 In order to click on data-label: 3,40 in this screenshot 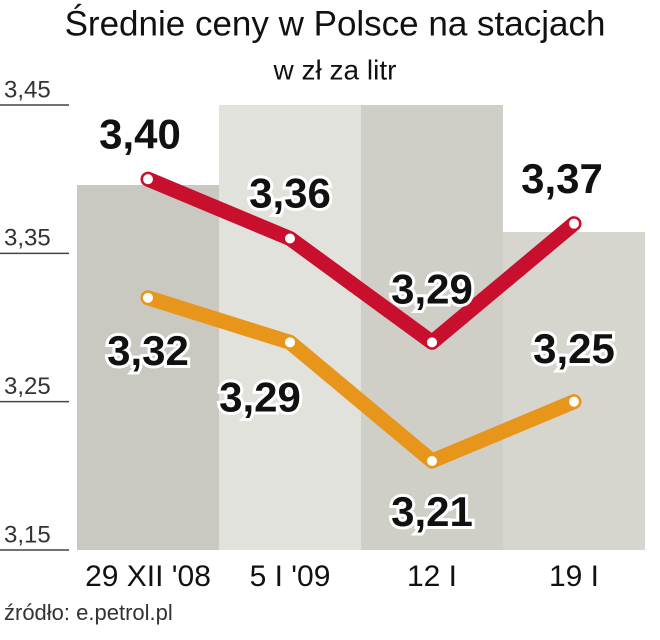, I will do `click(140, 133)`.